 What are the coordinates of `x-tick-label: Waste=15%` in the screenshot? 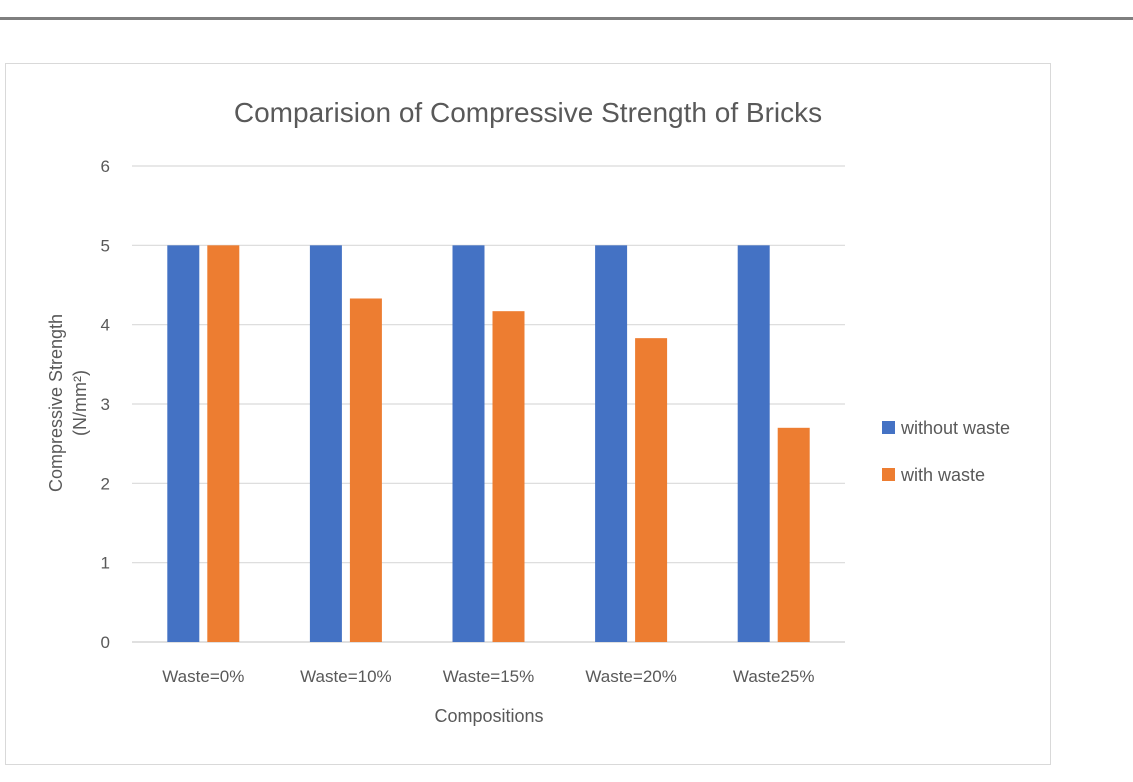 It's located at (489, 676).